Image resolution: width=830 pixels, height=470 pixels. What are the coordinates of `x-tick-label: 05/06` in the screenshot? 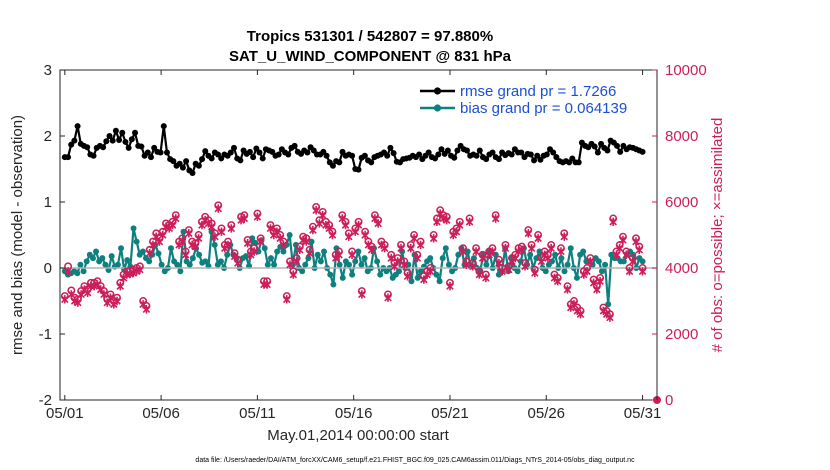 It's located at (161, 413).